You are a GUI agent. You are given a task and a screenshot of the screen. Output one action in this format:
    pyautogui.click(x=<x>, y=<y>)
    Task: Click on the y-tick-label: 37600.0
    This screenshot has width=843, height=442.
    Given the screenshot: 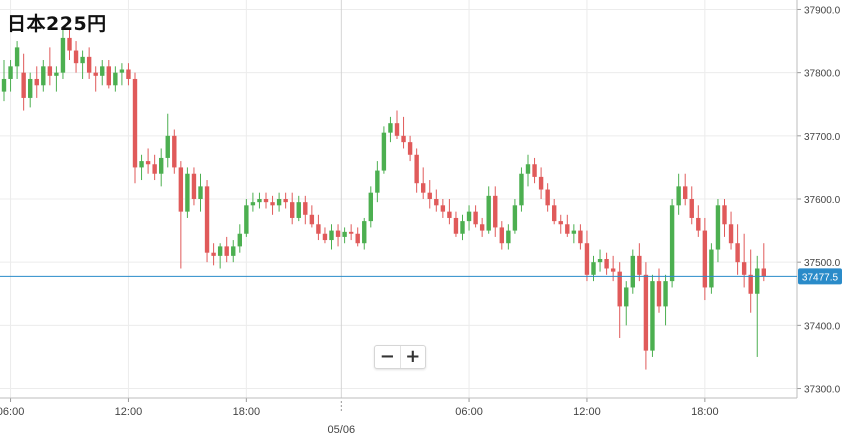 What is the action you would take?
    pyautogui.click(x=822, y=200)
    